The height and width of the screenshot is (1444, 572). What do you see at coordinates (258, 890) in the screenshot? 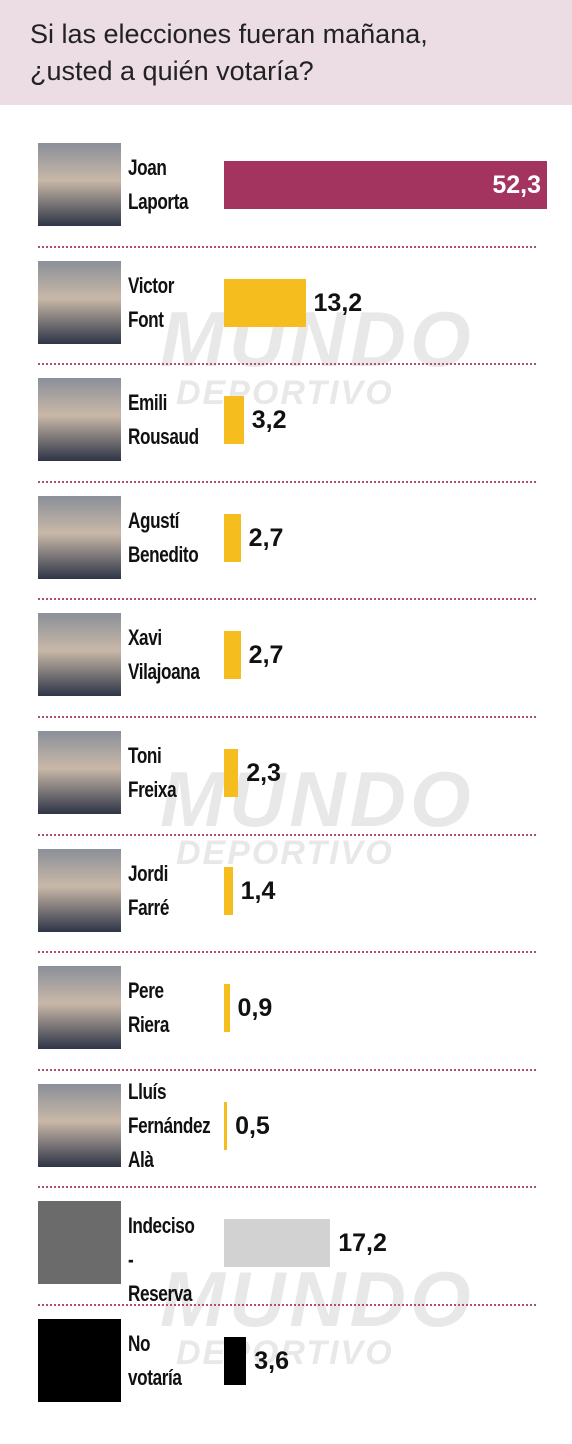
I see `value-label: 1,4` at bounding box center [258, 890].